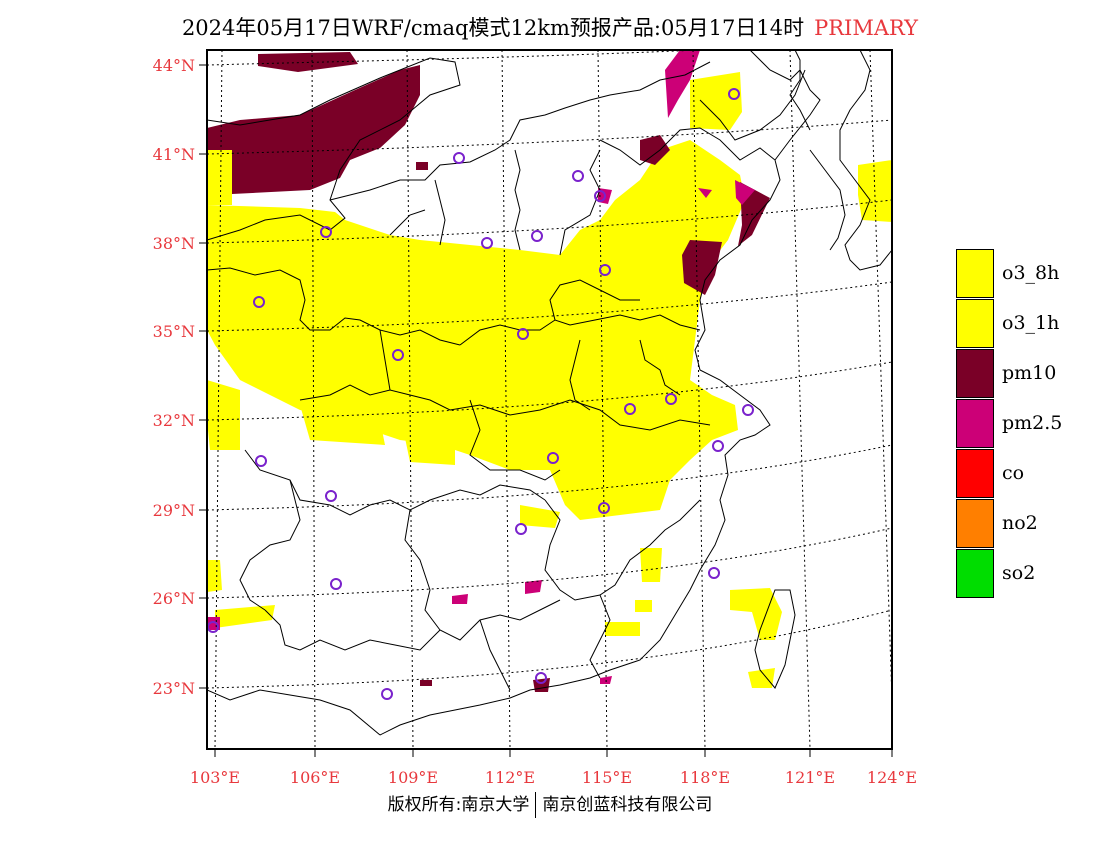 The image size is (1100, 850). Describe the element at coordinates (1019, 573) in the screenshot. I see `legend-label: so2` at that location.